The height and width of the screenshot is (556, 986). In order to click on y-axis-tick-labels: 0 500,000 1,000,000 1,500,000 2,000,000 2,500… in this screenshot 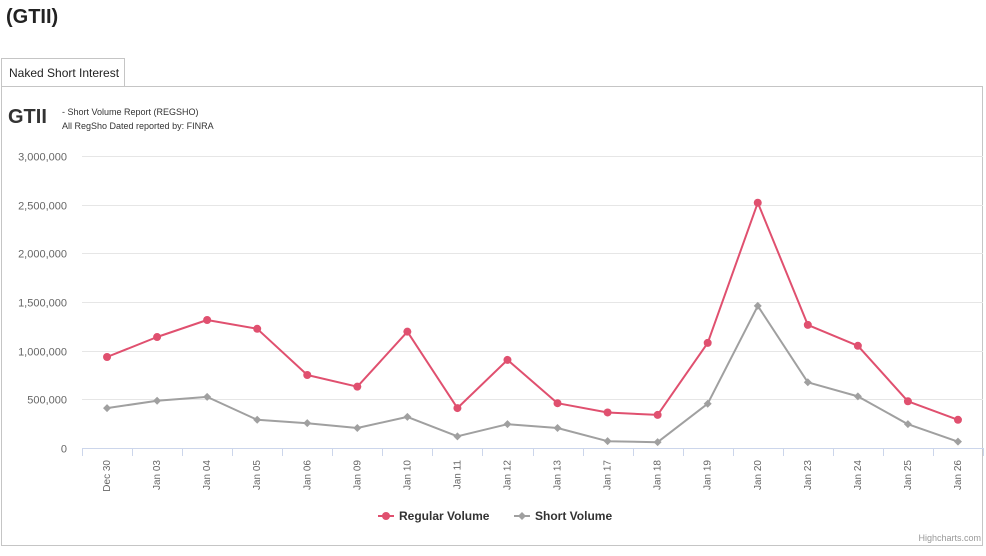, I will do `click(42, 304)`.